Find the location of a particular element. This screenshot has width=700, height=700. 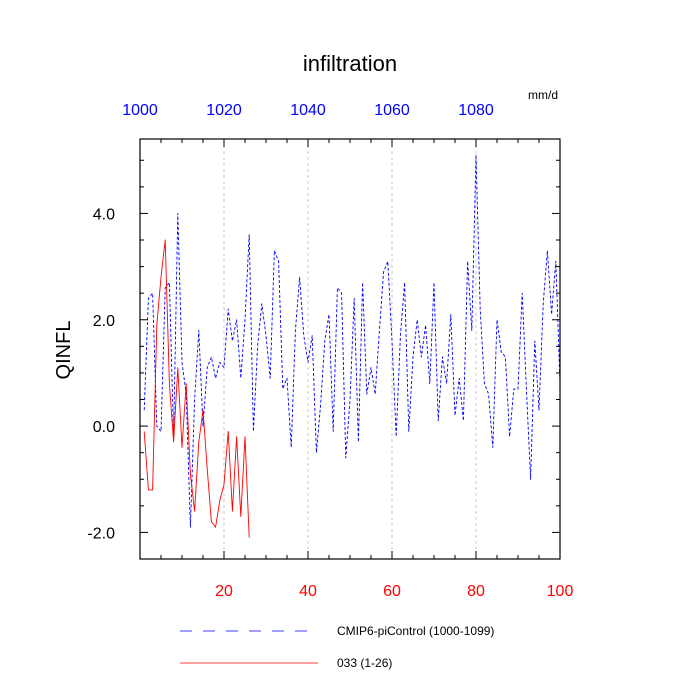

legend: CMIP6-piControl (1000-1099) 033 (1-26) is located at coordinates (337, 647).